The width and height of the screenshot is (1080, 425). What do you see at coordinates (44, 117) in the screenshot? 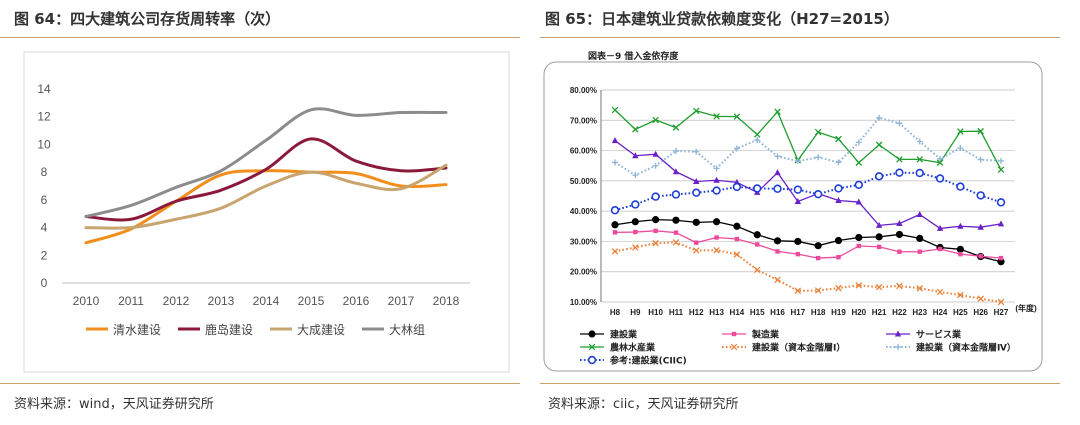
I see `y-tick-label: 12` at bounding box center [44, 117].